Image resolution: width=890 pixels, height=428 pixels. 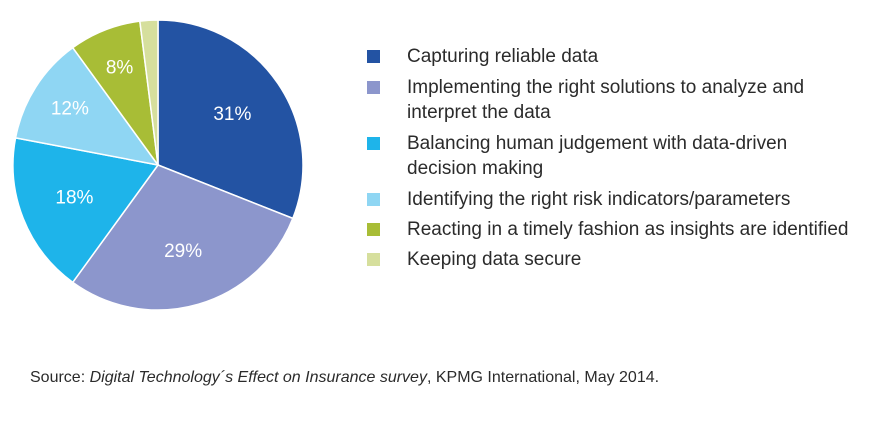 What do you see at coordinates (503, 56) in the screenshot?
I see `legend-label: Capturing reliable data` at bounding box center [503, 56].